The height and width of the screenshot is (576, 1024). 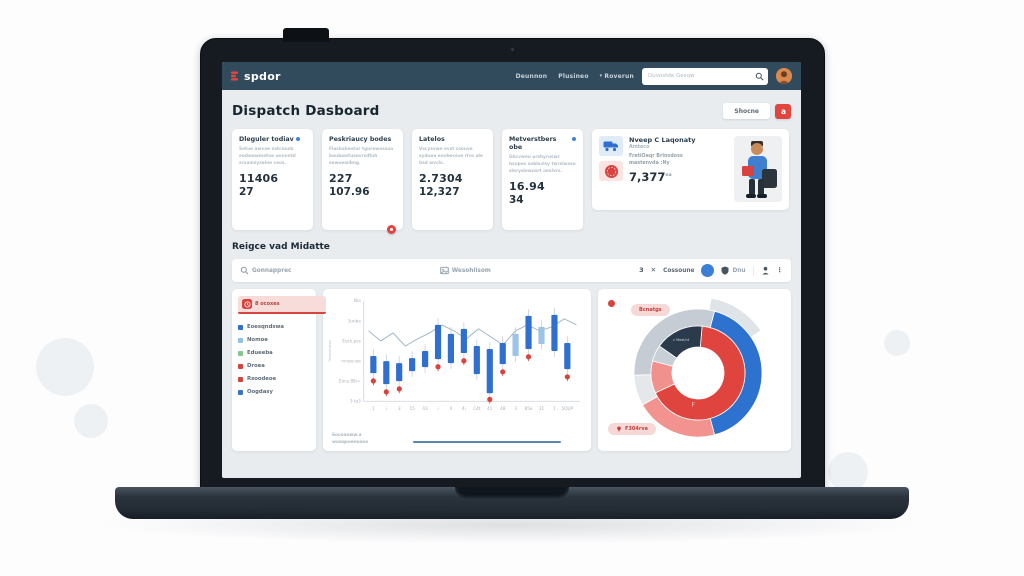 What do you see at coordinates (617, 76) in the screenshot?
I see `nav-item-roverun: ▾ Roverun` at bounding box center [617, 76].